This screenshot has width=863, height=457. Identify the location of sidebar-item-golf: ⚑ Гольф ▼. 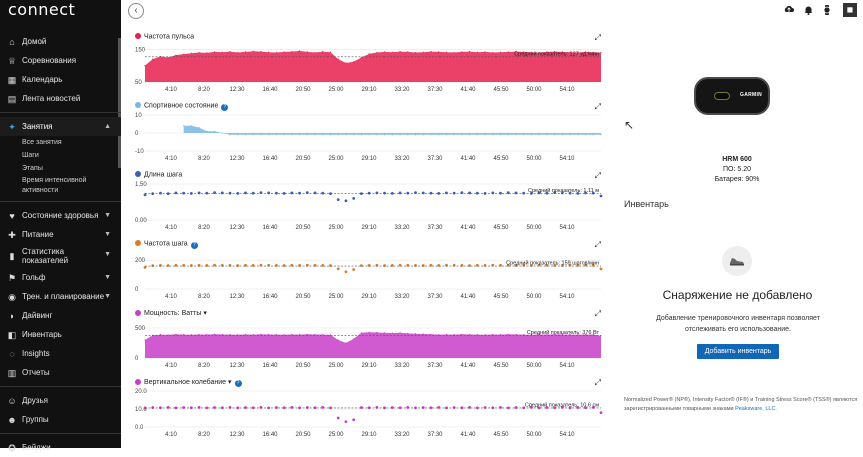
(60, 277).